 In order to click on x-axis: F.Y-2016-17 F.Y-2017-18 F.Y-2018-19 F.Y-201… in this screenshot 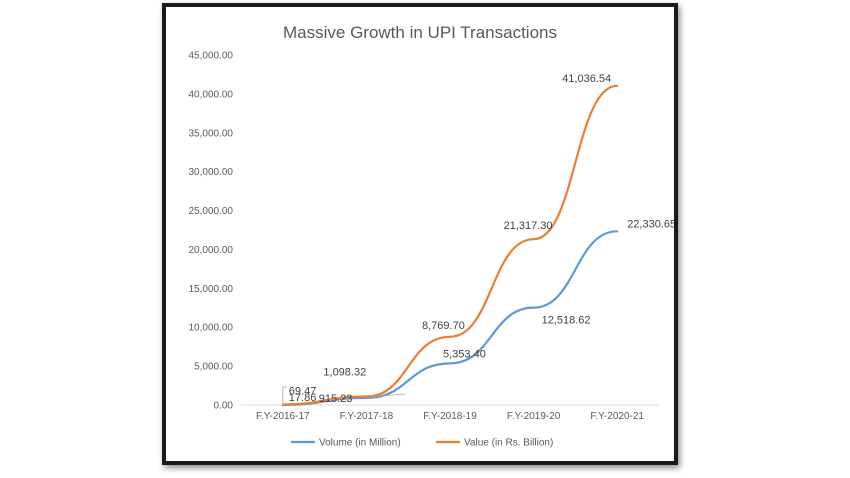, I will do `click(450, 413)`.